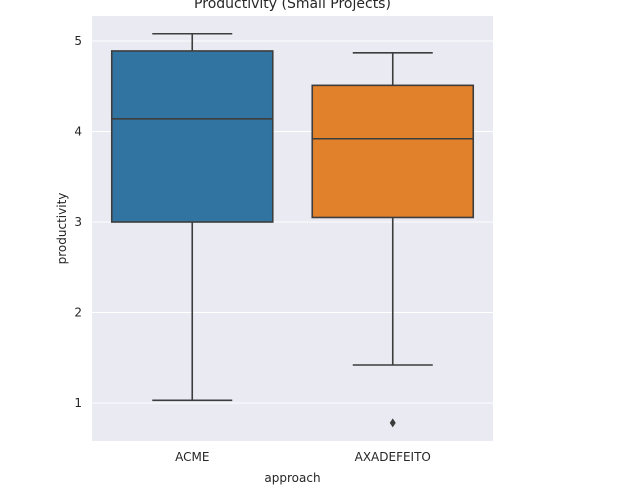 This screenshot has height=500, width=637. I want to click on y-tick-label: 3, so click(78, 222).